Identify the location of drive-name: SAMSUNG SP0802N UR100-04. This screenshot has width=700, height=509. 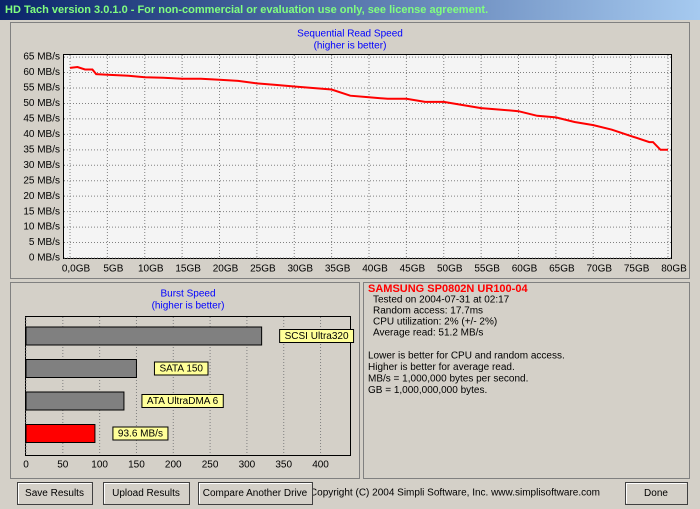
(448, 289).